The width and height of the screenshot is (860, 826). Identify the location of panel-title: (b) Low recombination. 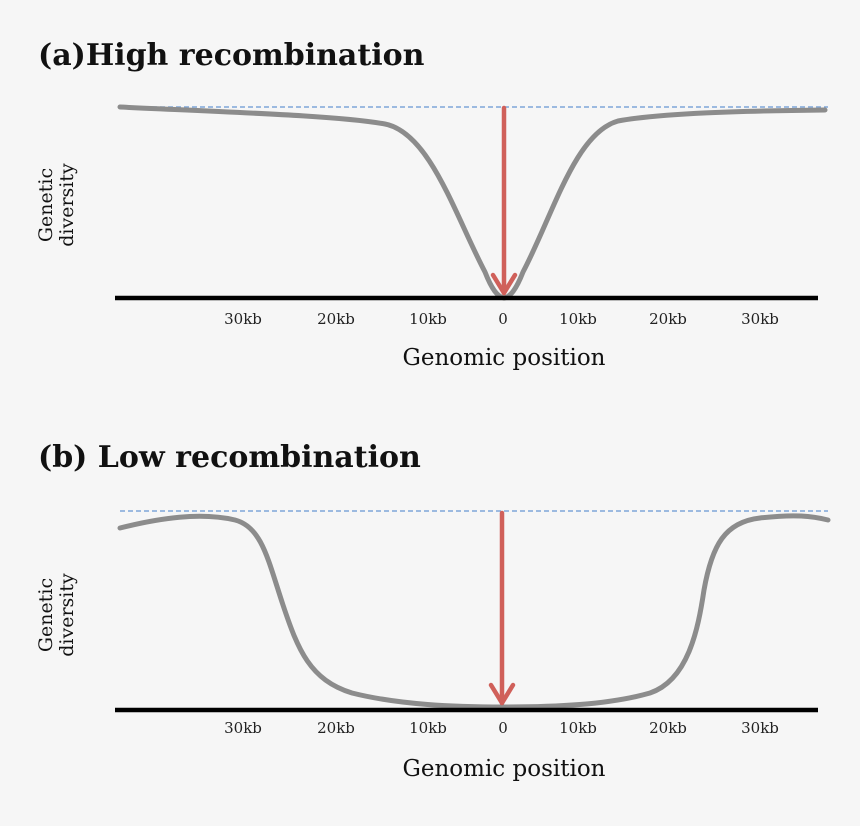
(229, 457).